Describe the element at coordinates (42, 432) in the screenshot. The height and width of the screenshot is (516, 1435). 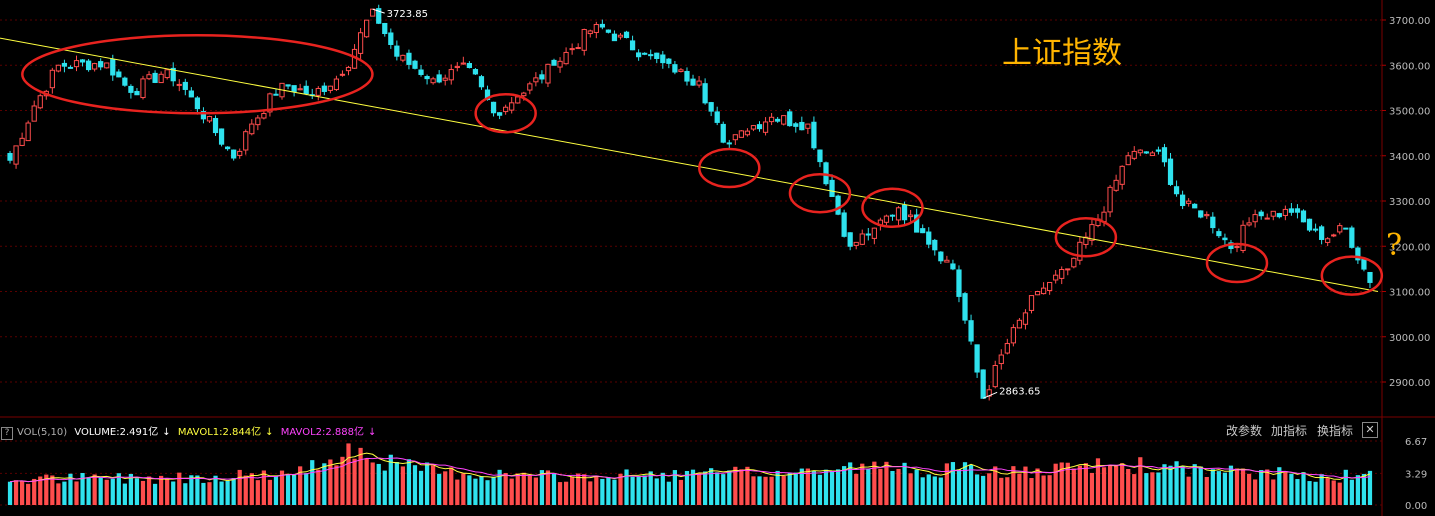
I see `vol-indicator-name: VOL(5,10)` at that location.